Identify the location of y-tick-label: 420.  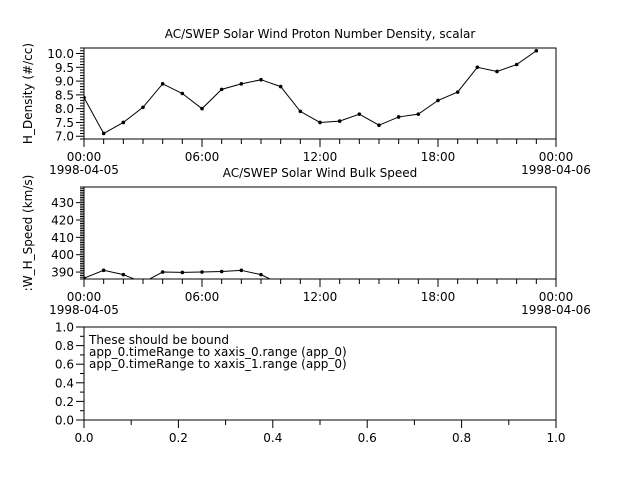
(62, 220).